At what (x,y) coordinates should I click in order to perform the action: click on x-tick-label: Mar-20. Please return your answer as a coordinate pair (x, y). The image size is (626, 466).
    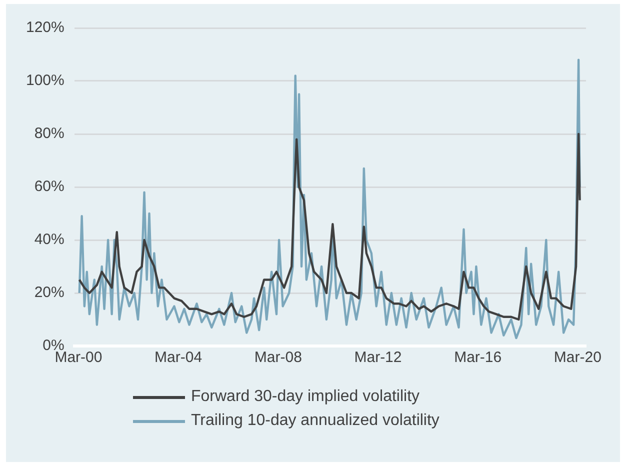
    Looking at the image, I should click on (578, 357).